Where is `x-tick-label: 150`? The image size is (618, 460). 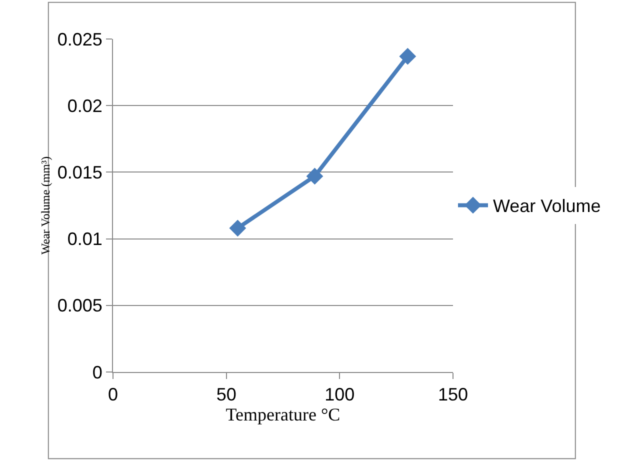
x-tick-label: 150 is located at coordinates (453, 394).